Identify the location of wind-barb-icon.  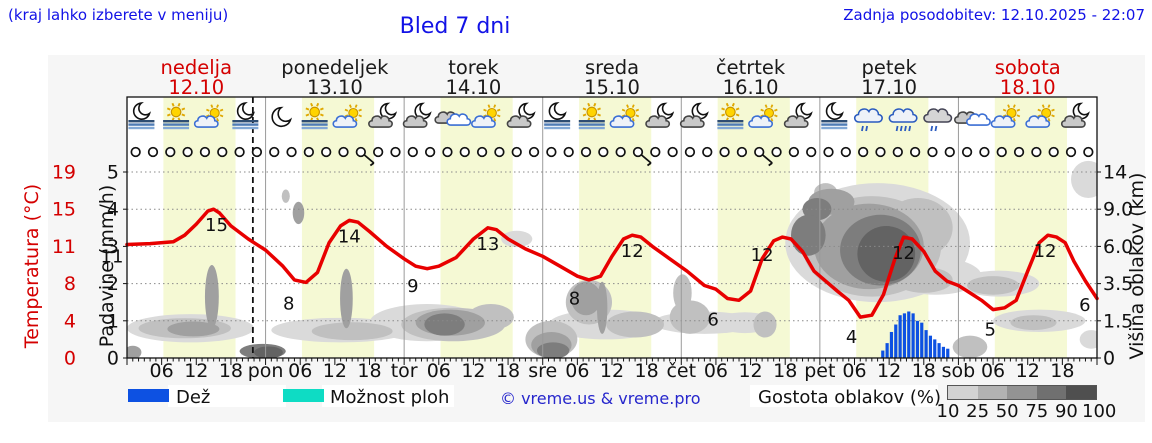
(369, 158).